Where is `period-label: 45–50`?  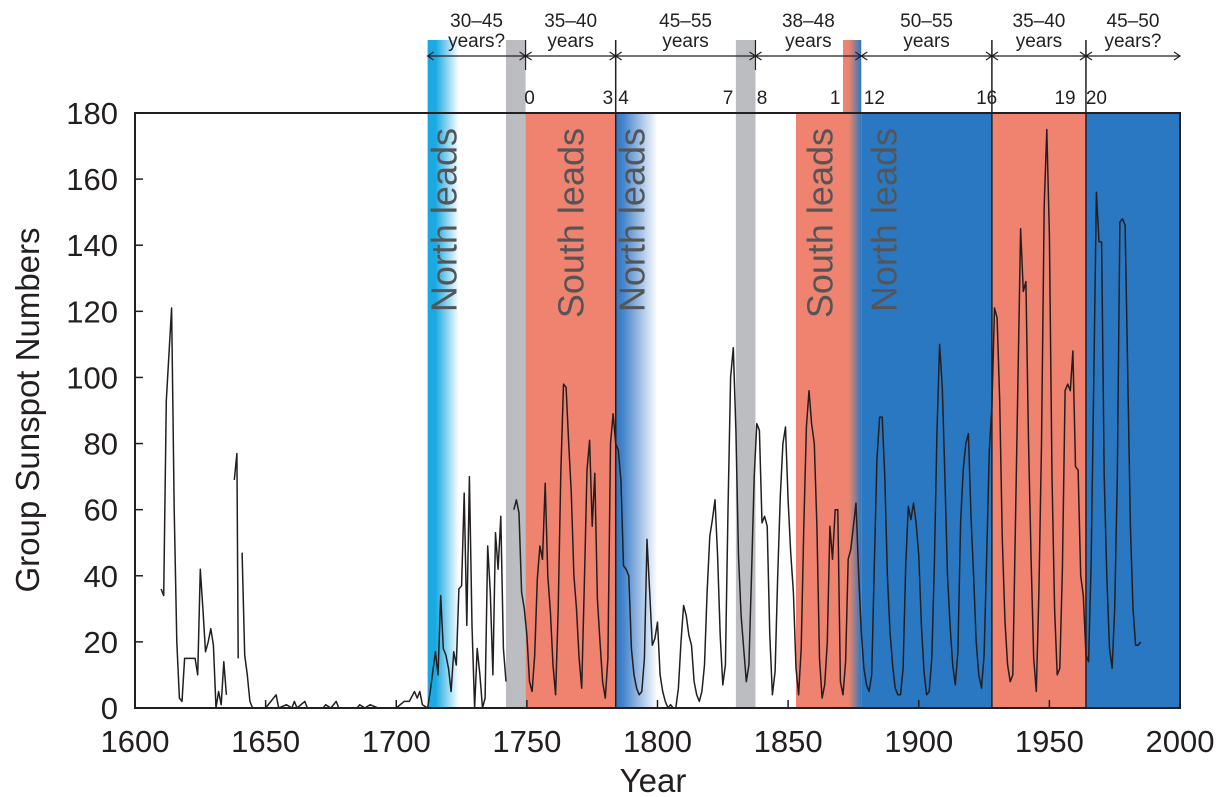 period-label: 45–50 is located at coordinates (1133, 21).